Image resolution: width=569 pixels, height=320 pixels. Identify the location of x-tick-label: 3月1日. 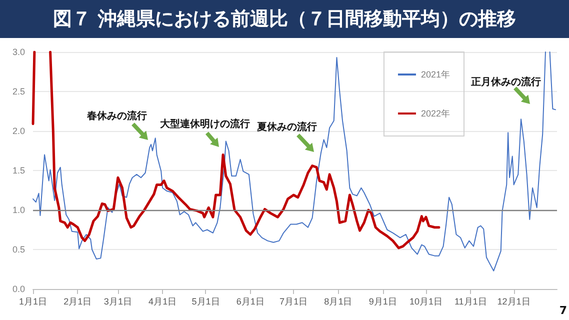
(118, 301).